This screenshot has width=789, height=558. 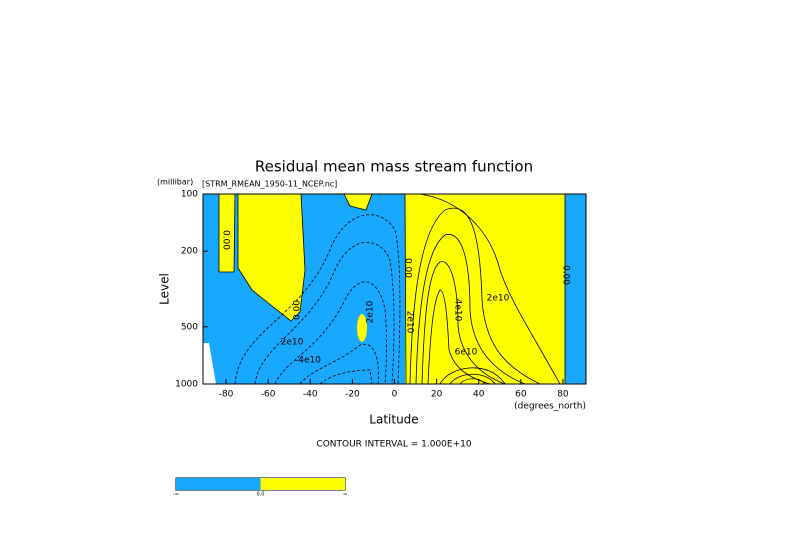 I want to click on colorbar-label: -∞, so click(x=176, y=495).